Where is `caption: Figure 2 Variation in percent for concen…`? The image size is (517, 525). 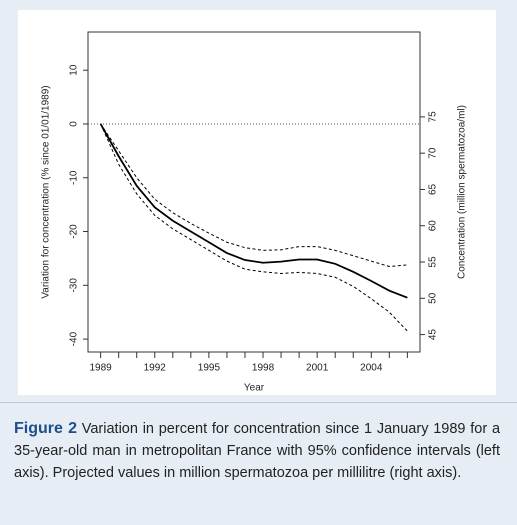 caption: Figure 2 Variation in percent for concen… is located at coordinates (257, 451).